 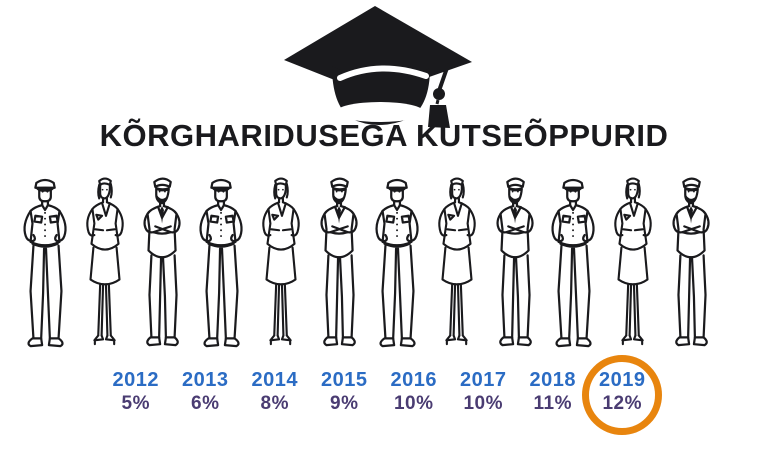 I want to click on year-label: 2013, so click(x=205, y=380).